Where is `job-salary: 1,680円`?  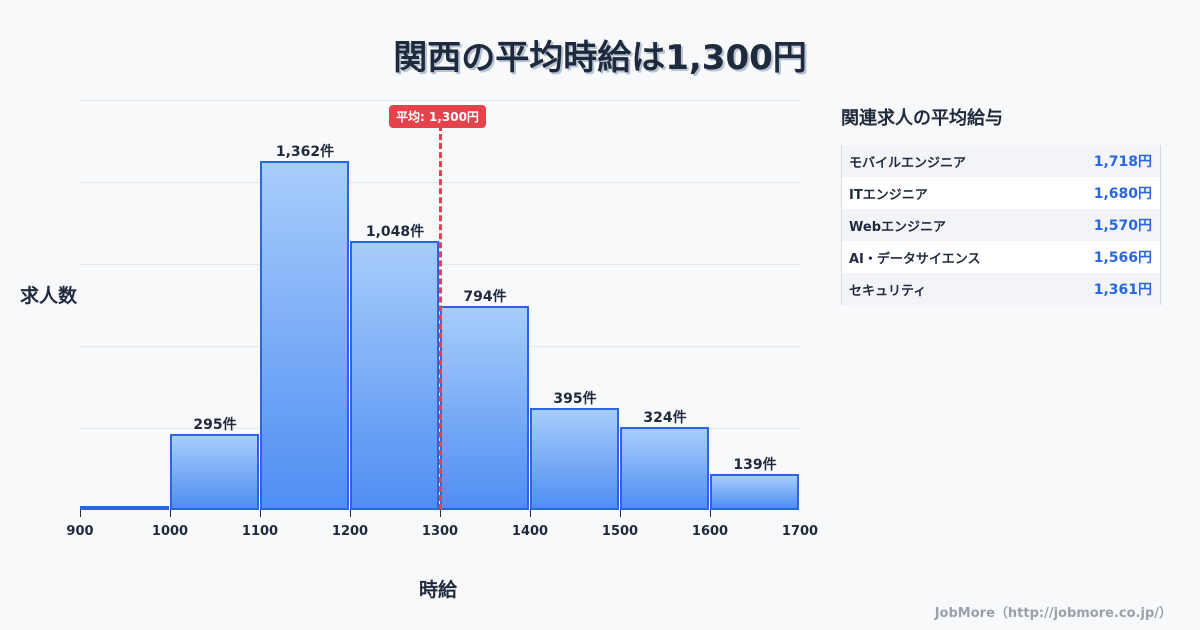 job-salary: 1,680円 is located at coordinates (1122, 194).